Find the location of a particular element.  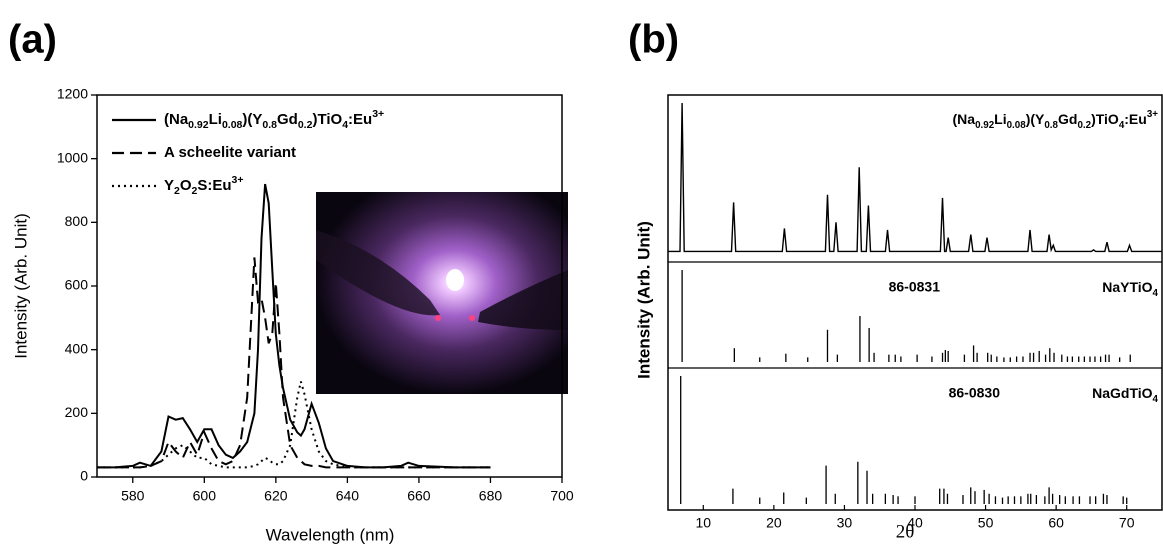

y-tick-label: 0 is located at coordinates (84, 476).